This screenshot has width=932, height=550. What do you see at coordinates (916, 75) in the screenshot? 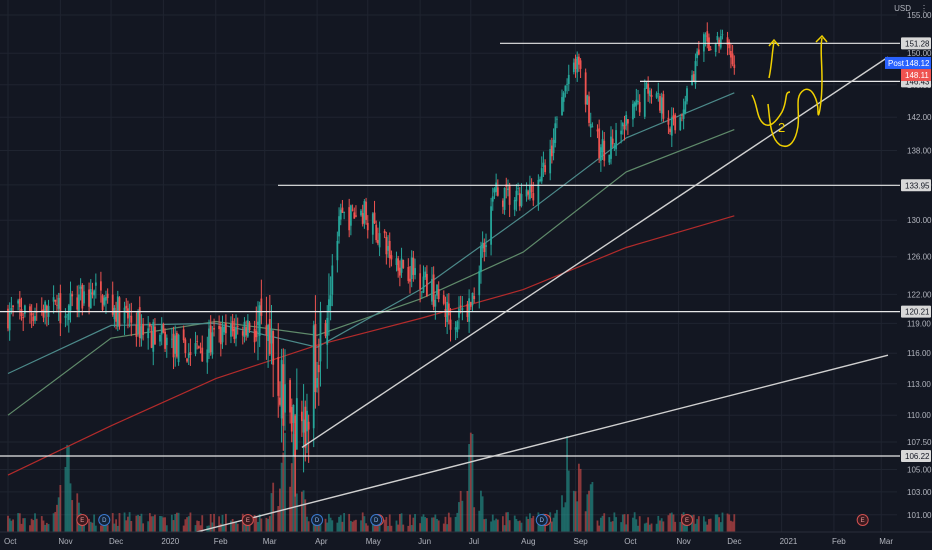
I see `last-price-tag` at bounding box center [916, 75].